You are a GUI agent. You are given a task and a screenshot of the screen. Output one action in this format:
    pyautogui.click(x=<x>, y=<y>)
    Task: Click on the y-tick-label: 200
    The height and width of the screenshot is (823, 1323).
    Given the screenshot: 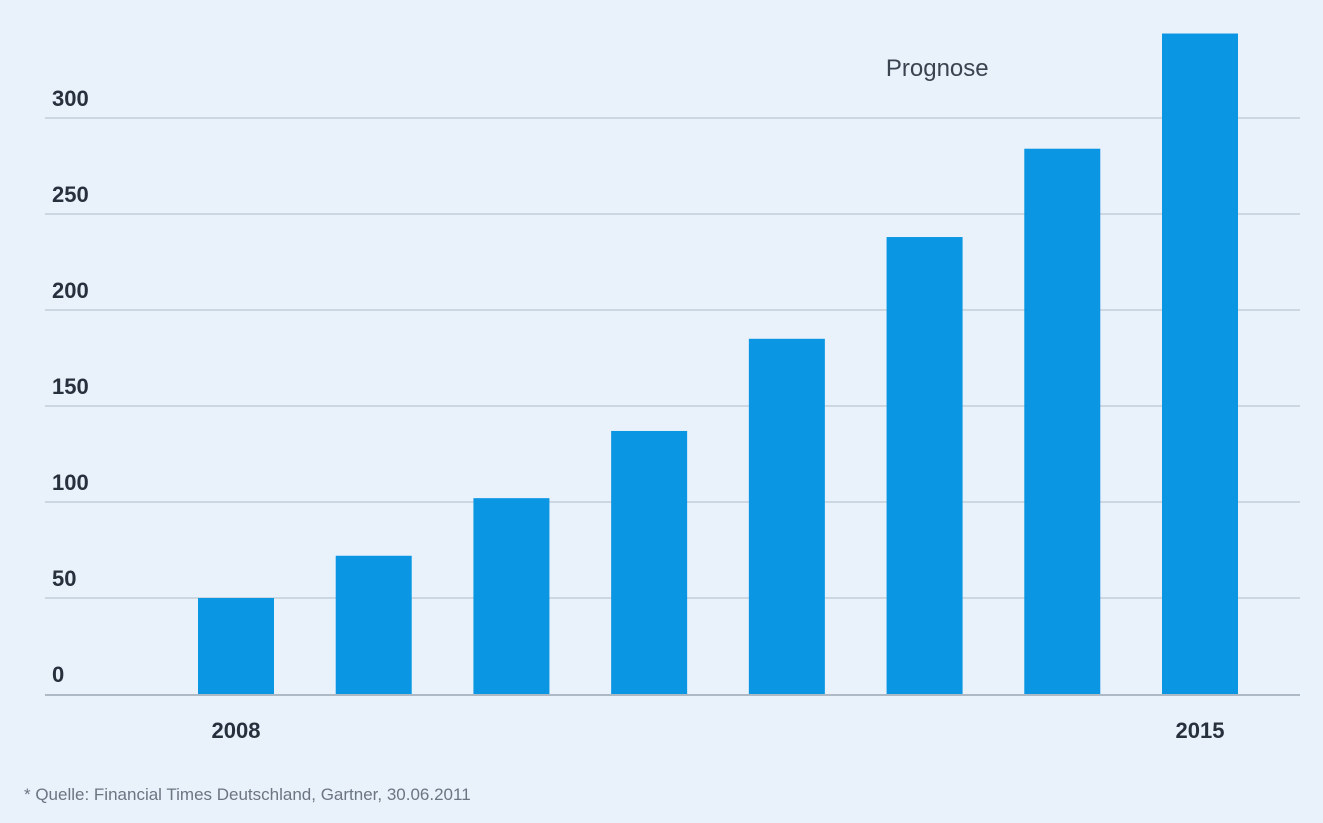 What is the action you would take?
    pyautogui.click(x=70, y=290)
    